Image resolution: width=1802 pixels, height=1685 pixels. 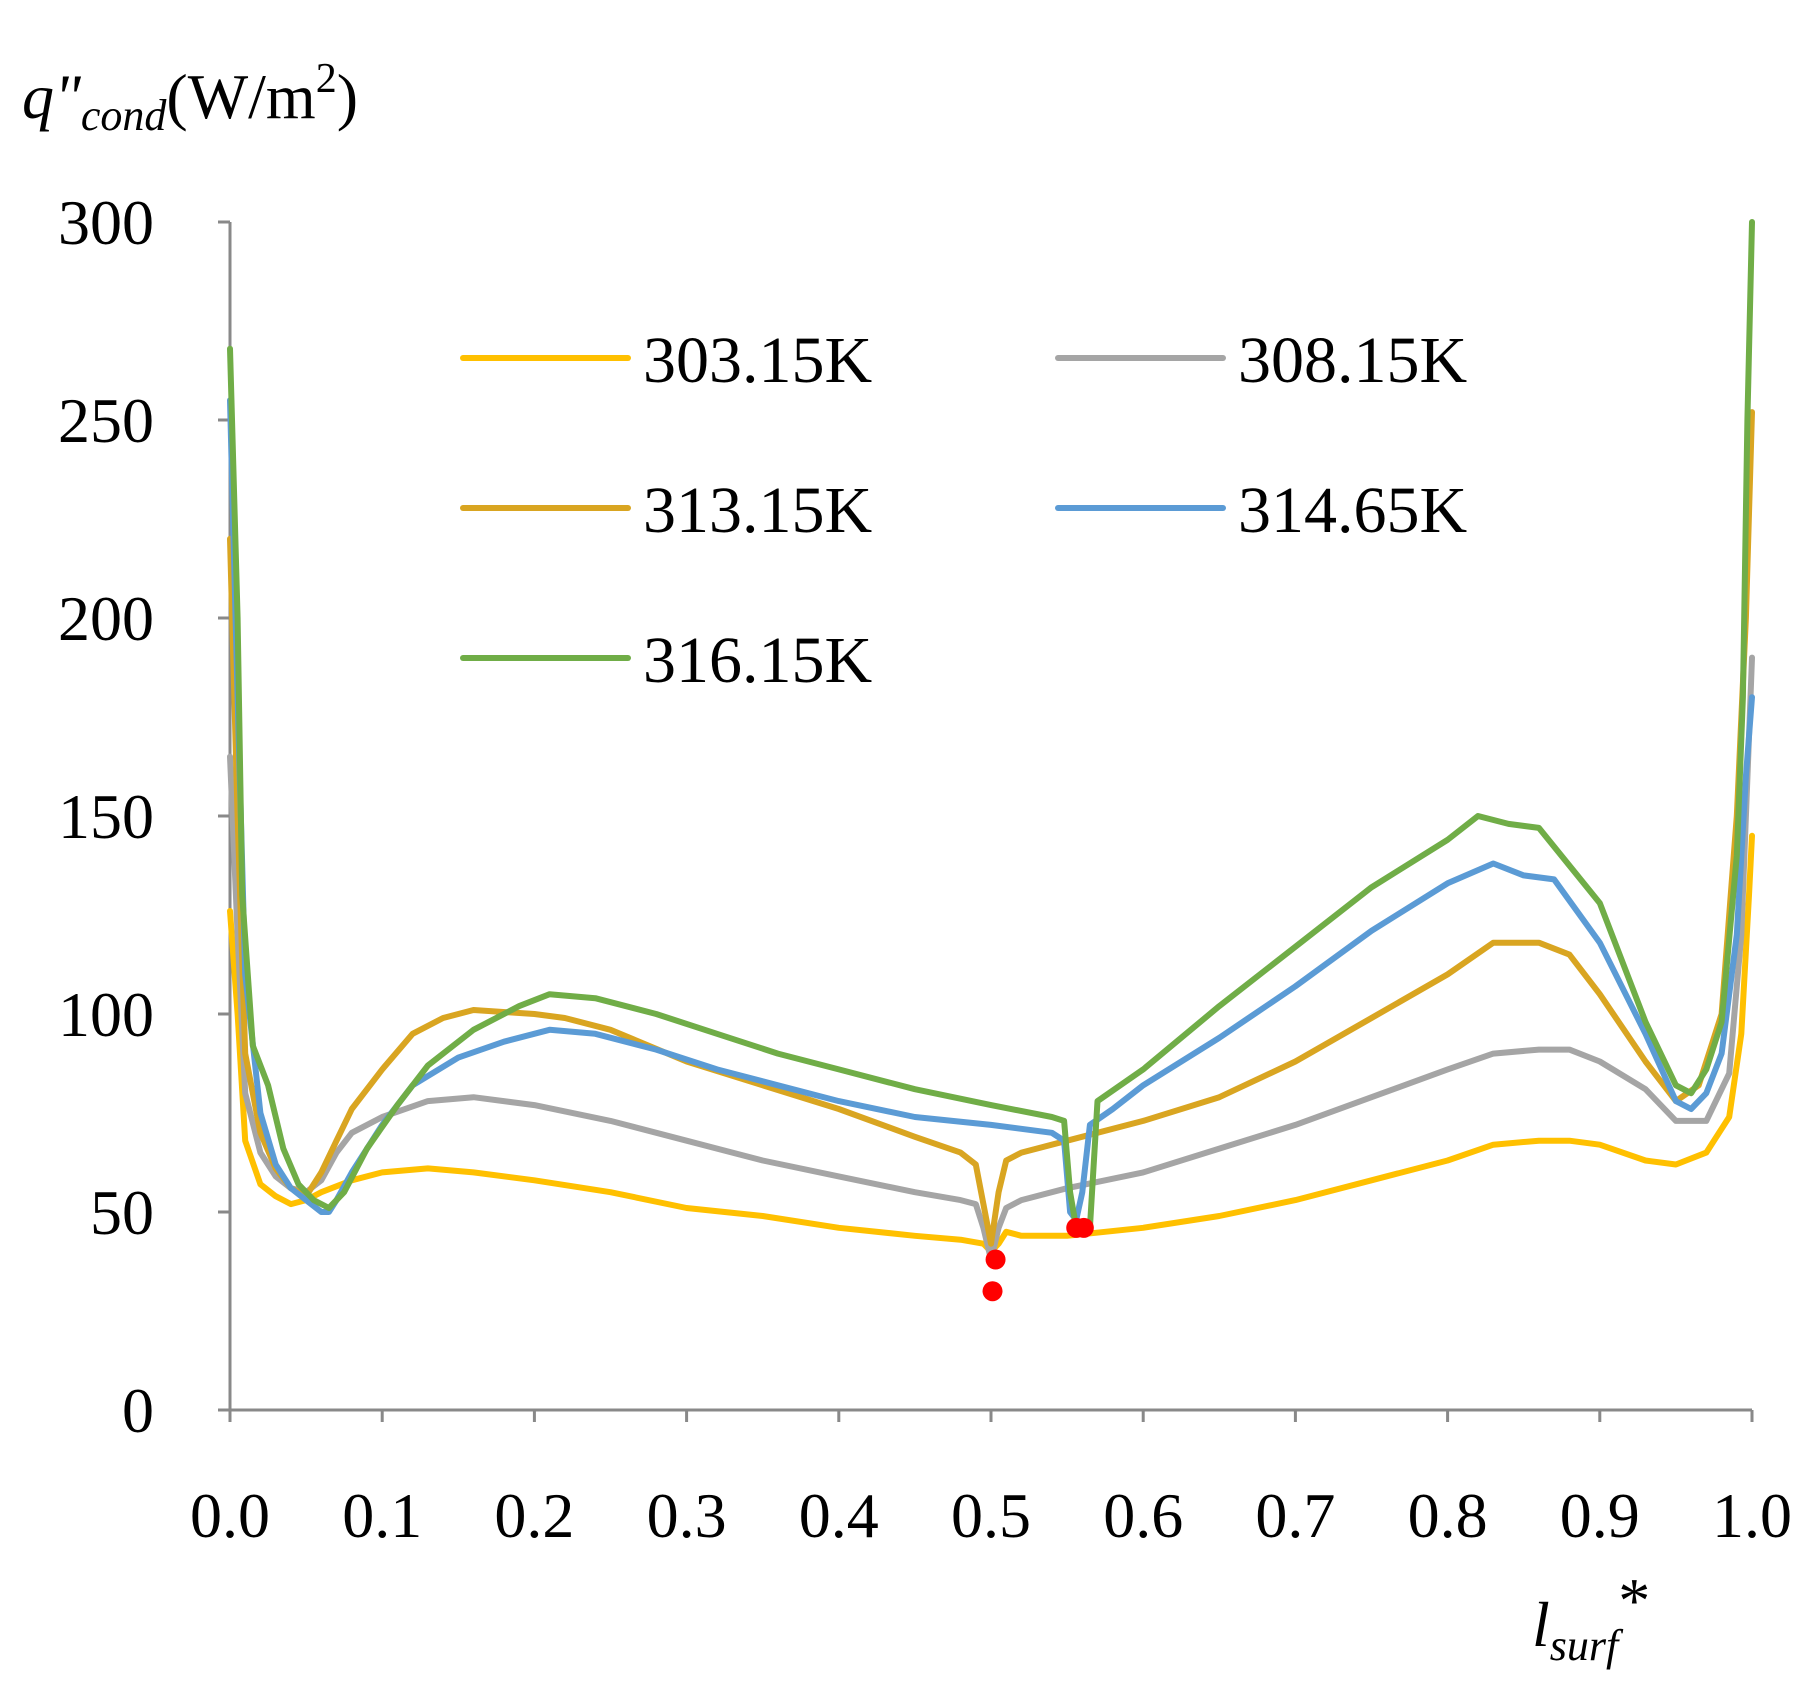 I want to click on legend-label: 314.65K, so click(x=1352, y=510).